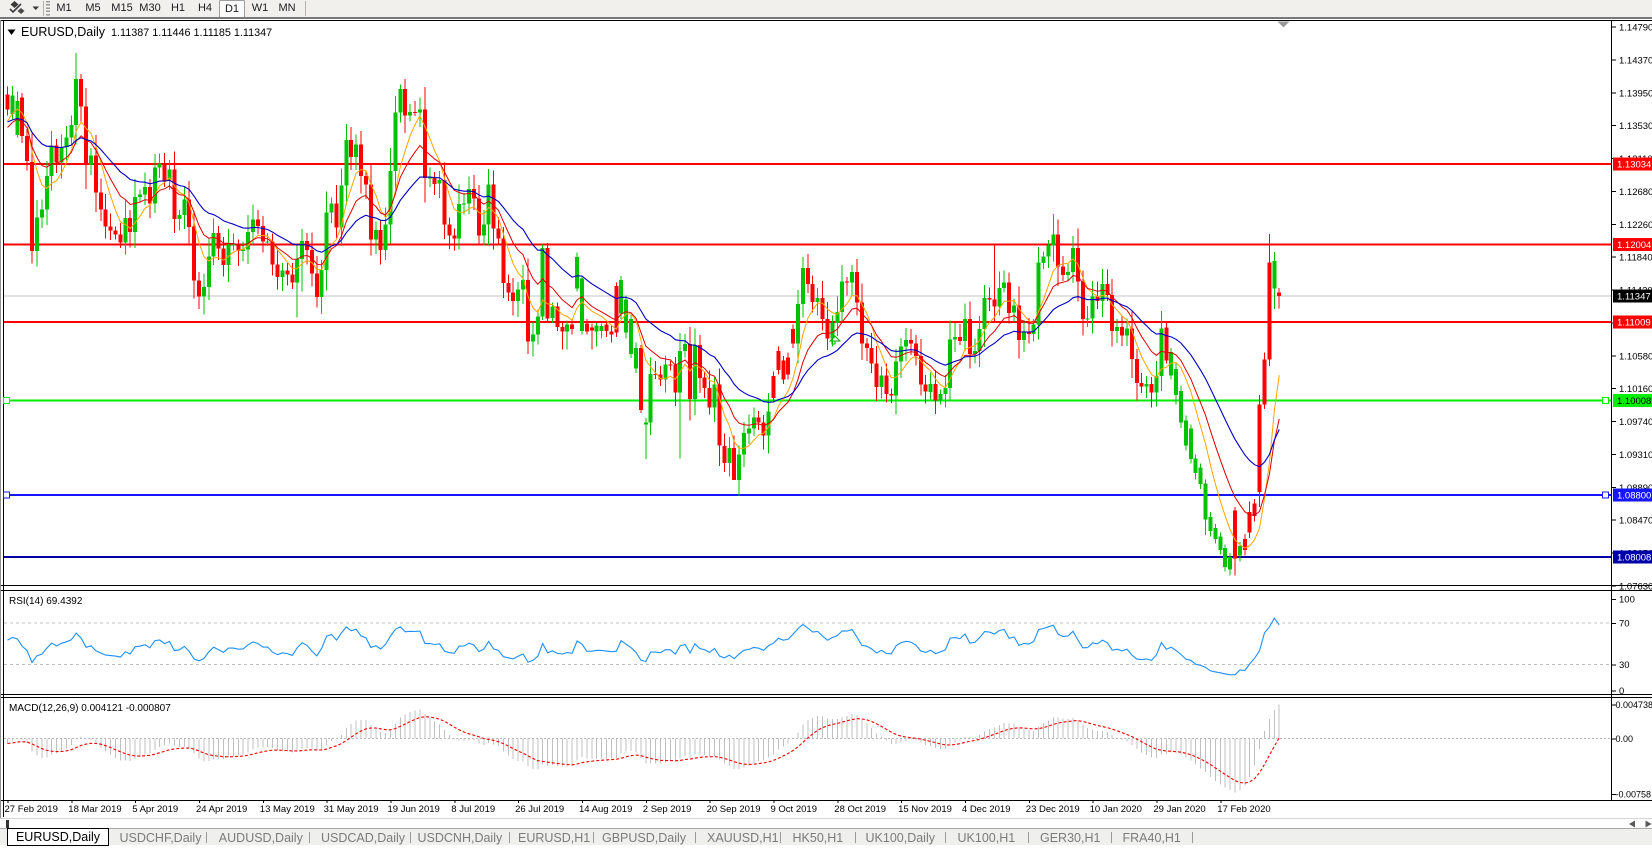 This screenshot has height=850, width=1652. I want to click on svg-text: 4 Dec 2019, so click(986, 809).